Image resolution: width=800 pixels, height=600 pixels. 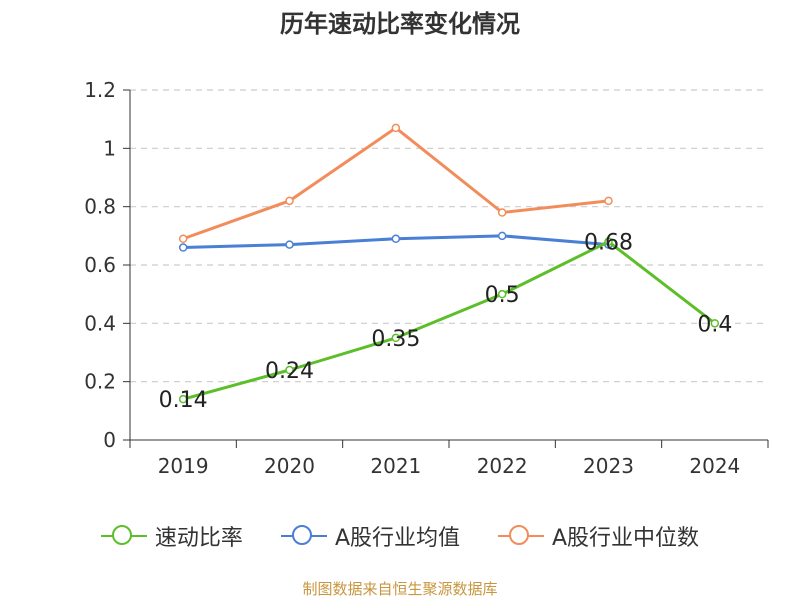 I want to click on y-tick-label: 0.4, so click(x=100, y=323).